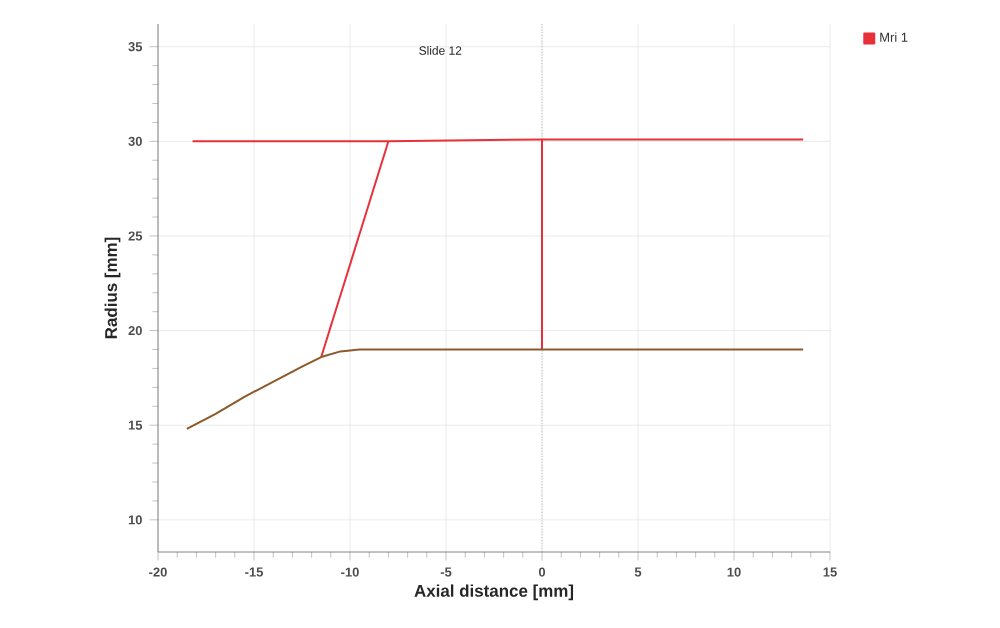  What do you see at coordinates (494, 592) in the screenshot?
I see `x-axis-title: Axial distance [mm]` at bounding box center [494, 592].